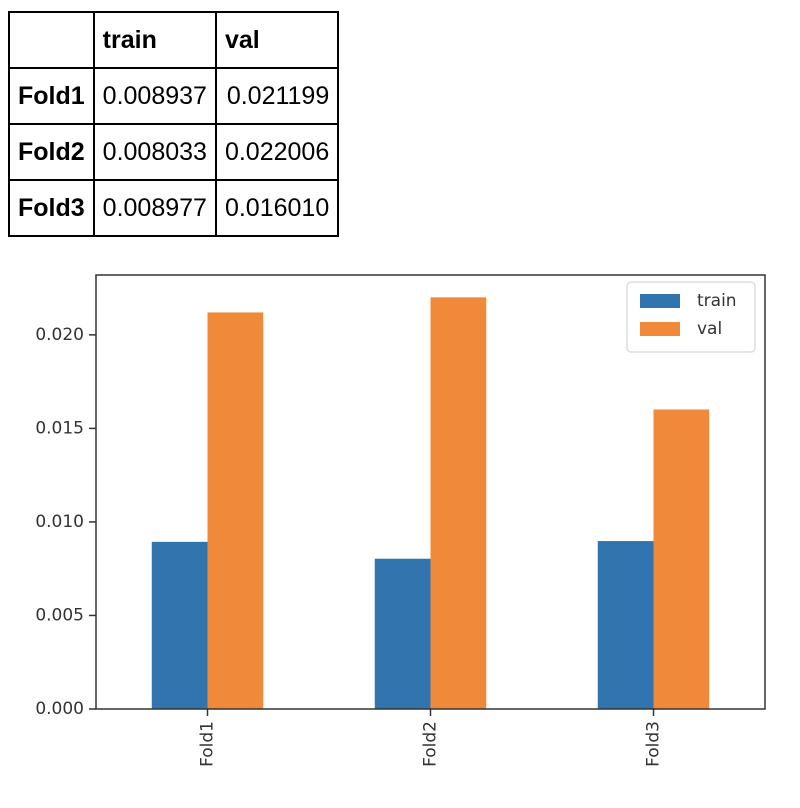 The image size is (800, 808). Describe the element at coordinates (208, 744) in the screenshot. I see `x-tick-label: Fold1` at that location.